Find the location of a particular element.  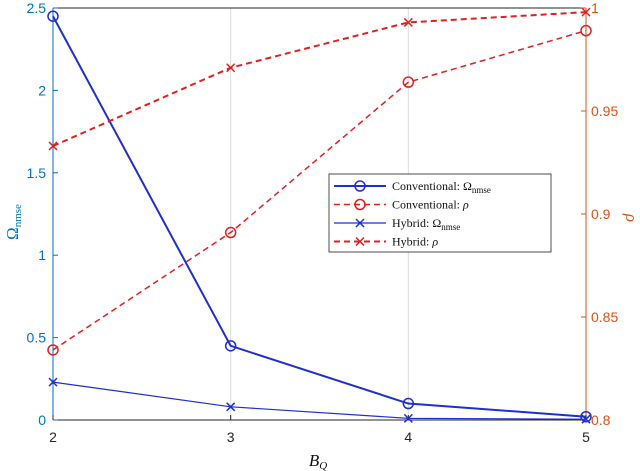

legend-label: Hybrid: ρ is located at coordinates (415, 242).